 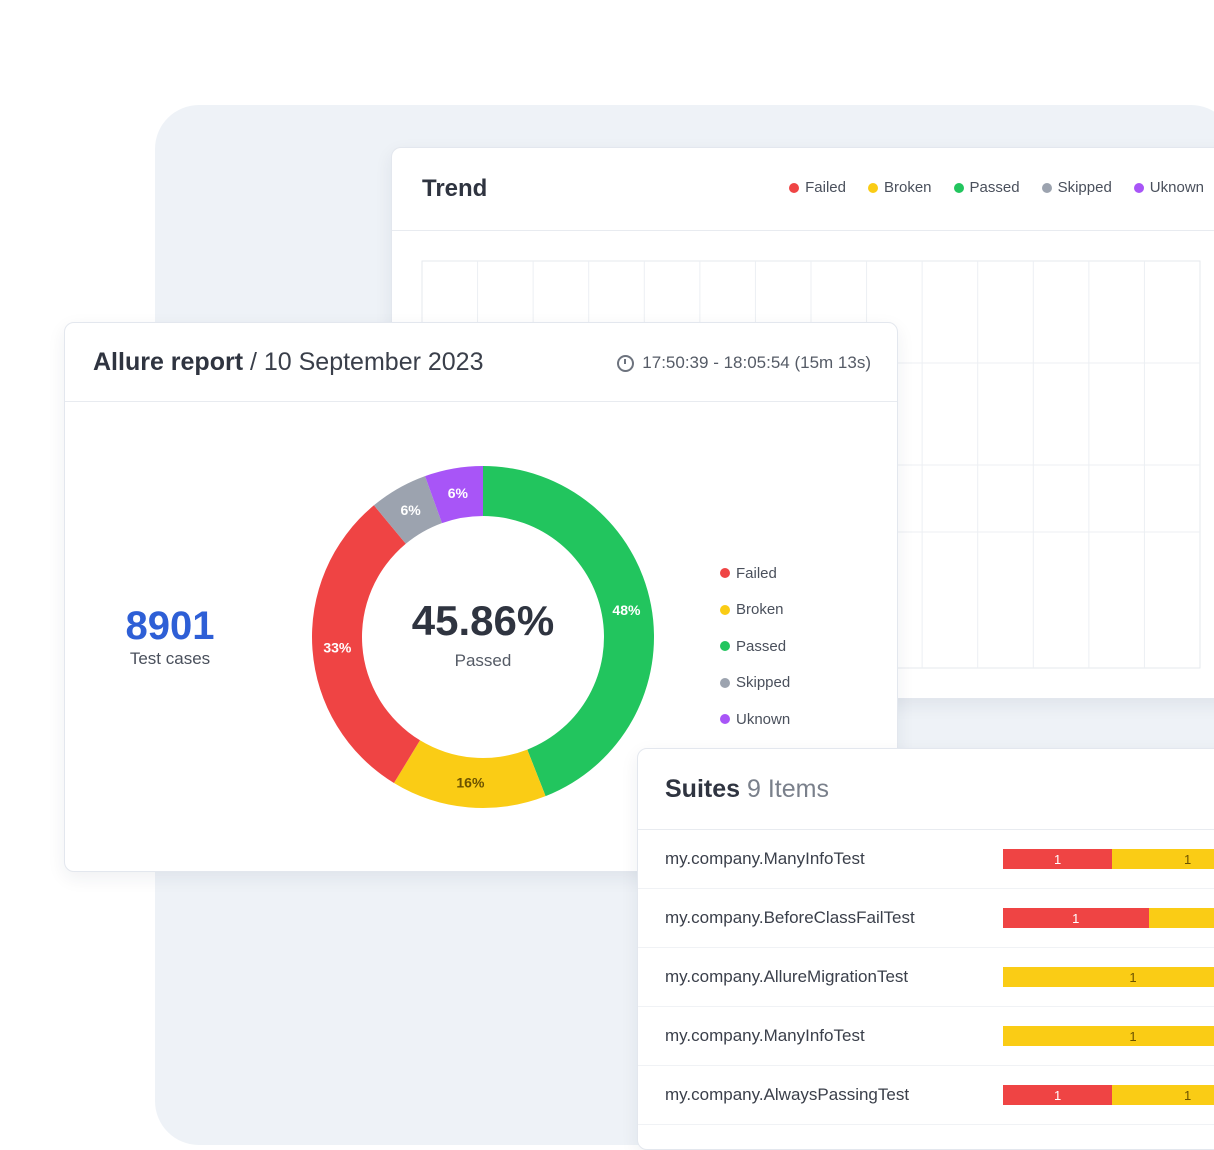 I want to click on suite-row: my.company.BeforeClassFailTest 1, so click(x=926, y=918).